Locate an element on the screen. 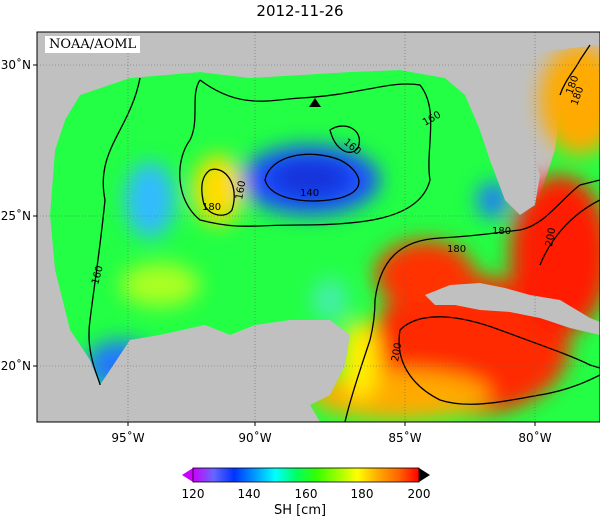  colorbar-tick-label: 140 is located at coordinates (249, 494).